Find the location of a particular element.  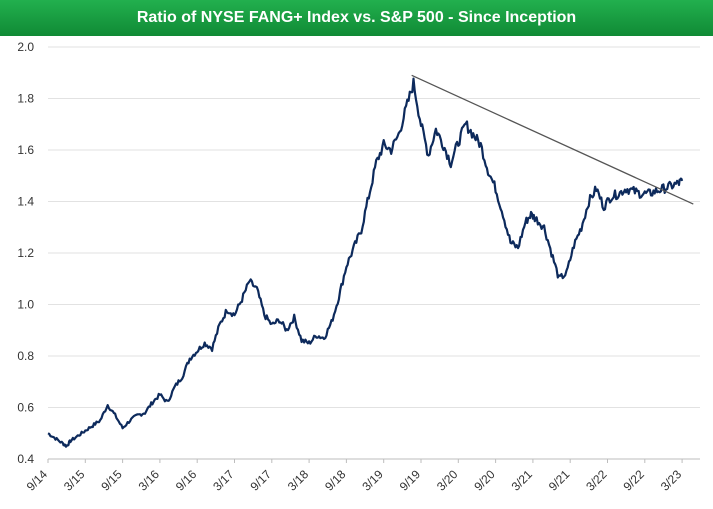

x-tick-label: 9/20 is located at coordinates (484, 480).